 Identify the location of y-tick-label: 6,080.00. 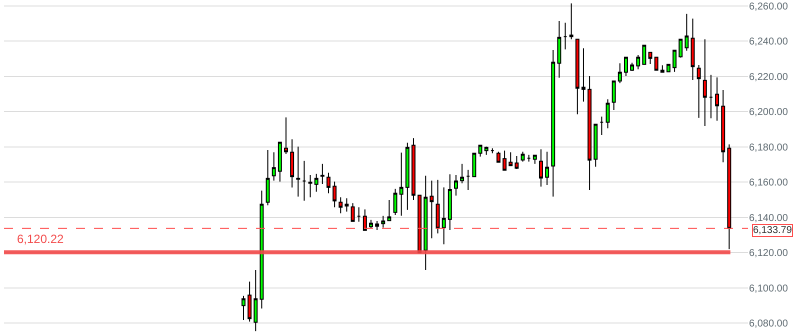
(768, 324).